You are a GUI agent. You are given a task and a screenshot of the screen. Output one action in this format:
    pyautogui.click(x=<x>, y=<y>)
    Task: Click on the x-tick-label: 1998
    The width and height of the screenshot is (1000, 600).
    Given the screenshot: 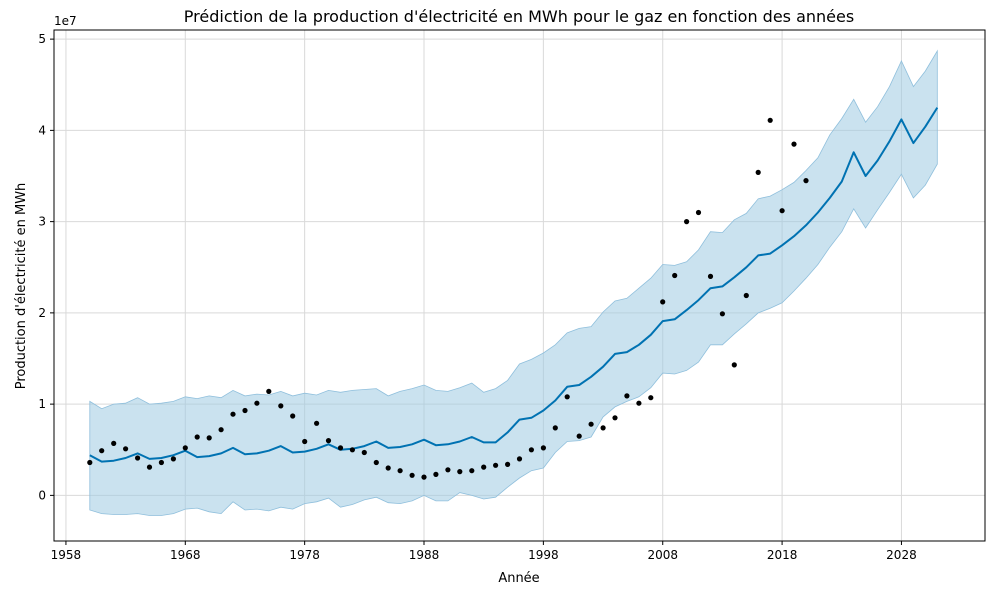 What is the action you would take?
    pyautogui.click(x=543, y=555)
    